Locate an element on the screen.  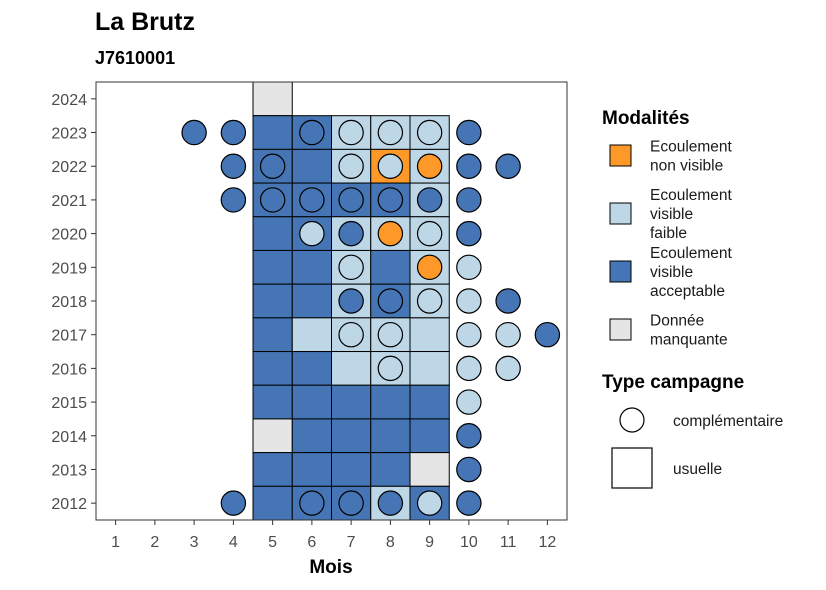
legend-key-non_visible is located at coordinates (620, 155).